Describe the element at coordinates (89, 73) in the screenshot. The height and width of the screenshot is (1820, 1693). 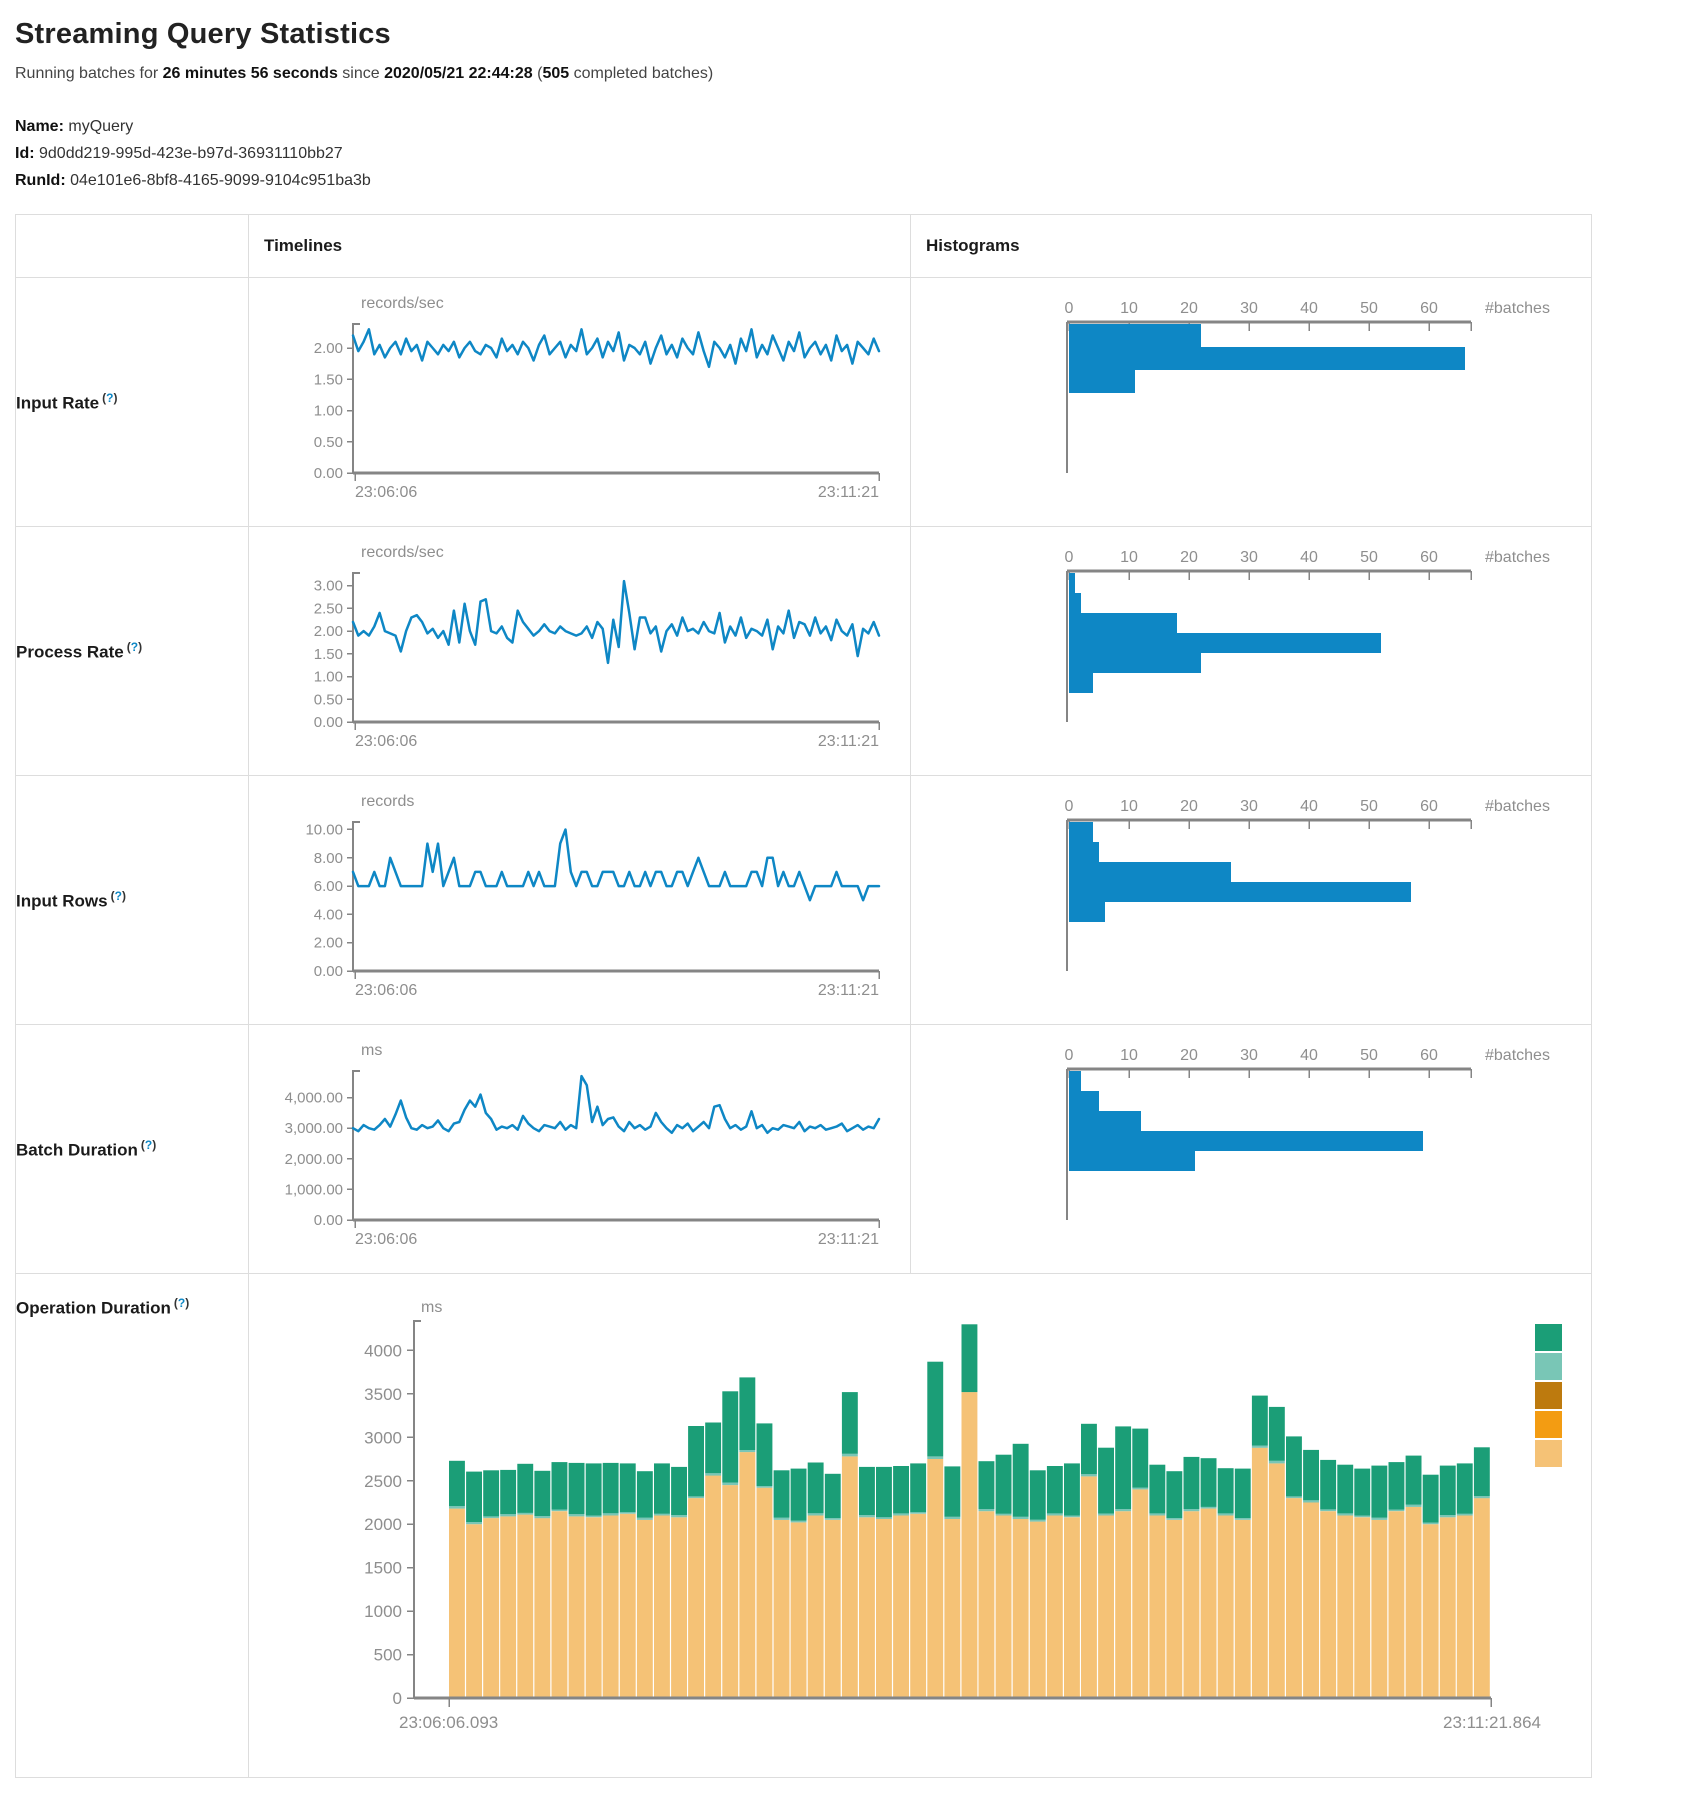
I see `subtitle-prefix: Running batches for` at that location.